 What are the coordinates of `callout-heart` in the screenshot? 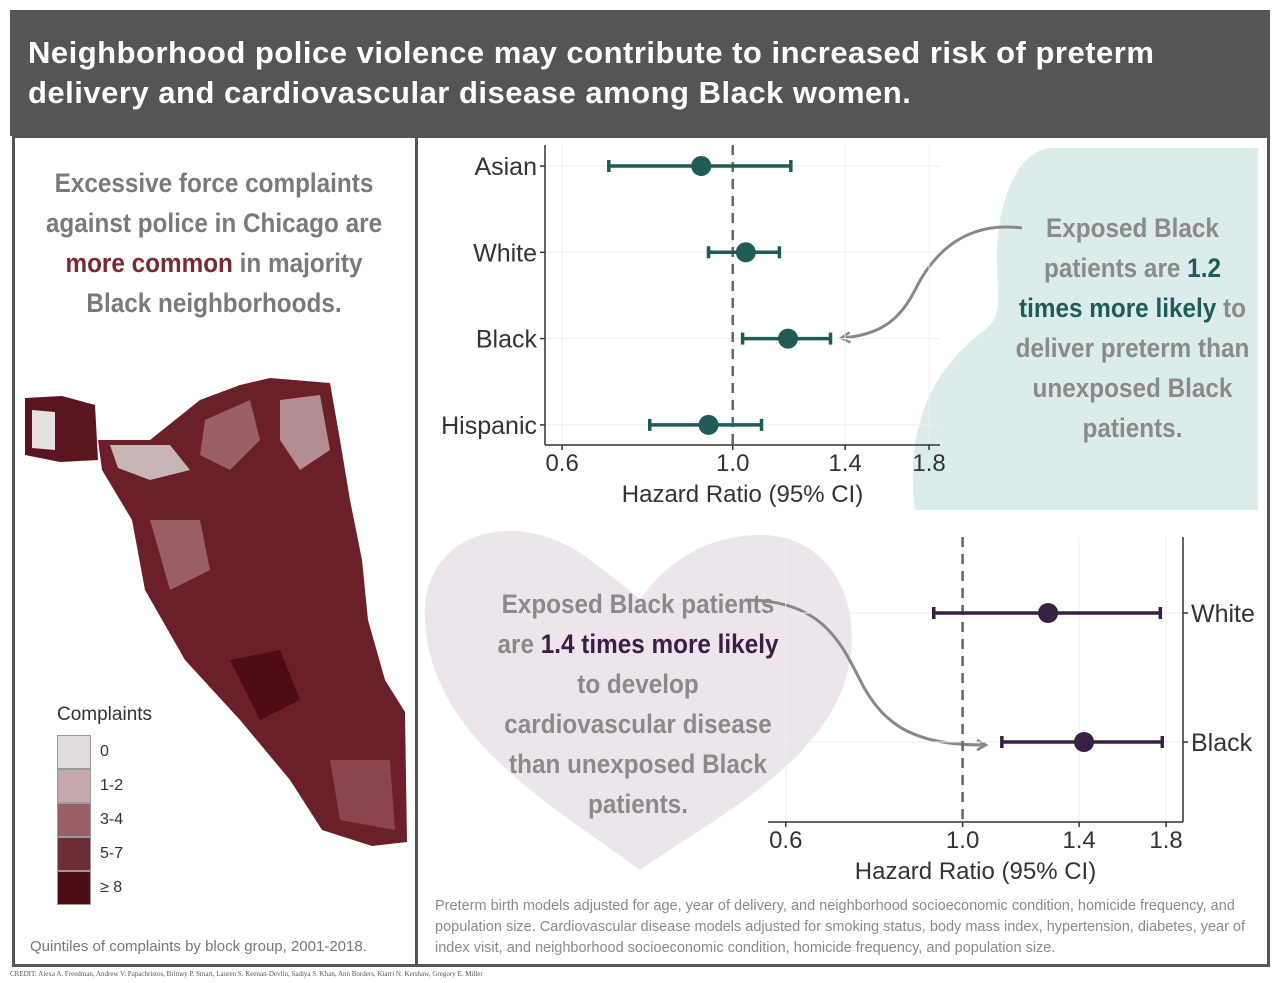 It's located at (638, 700).